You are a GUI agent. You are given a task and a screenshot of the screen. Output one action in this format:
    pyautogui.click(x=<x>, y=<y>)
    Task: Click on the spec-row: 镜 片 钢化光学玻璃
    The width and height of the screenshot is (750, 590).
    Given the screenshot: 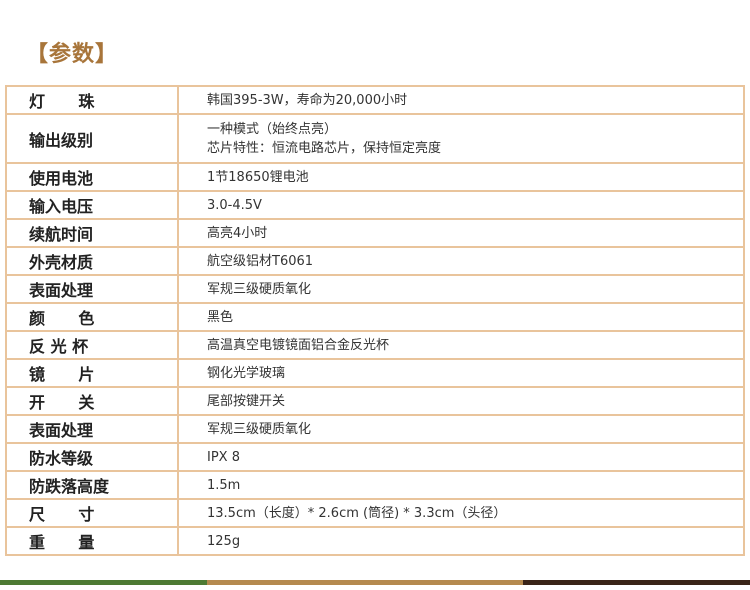 What is the action you would take?
    pyautogui.click(x=375, y=373)
    